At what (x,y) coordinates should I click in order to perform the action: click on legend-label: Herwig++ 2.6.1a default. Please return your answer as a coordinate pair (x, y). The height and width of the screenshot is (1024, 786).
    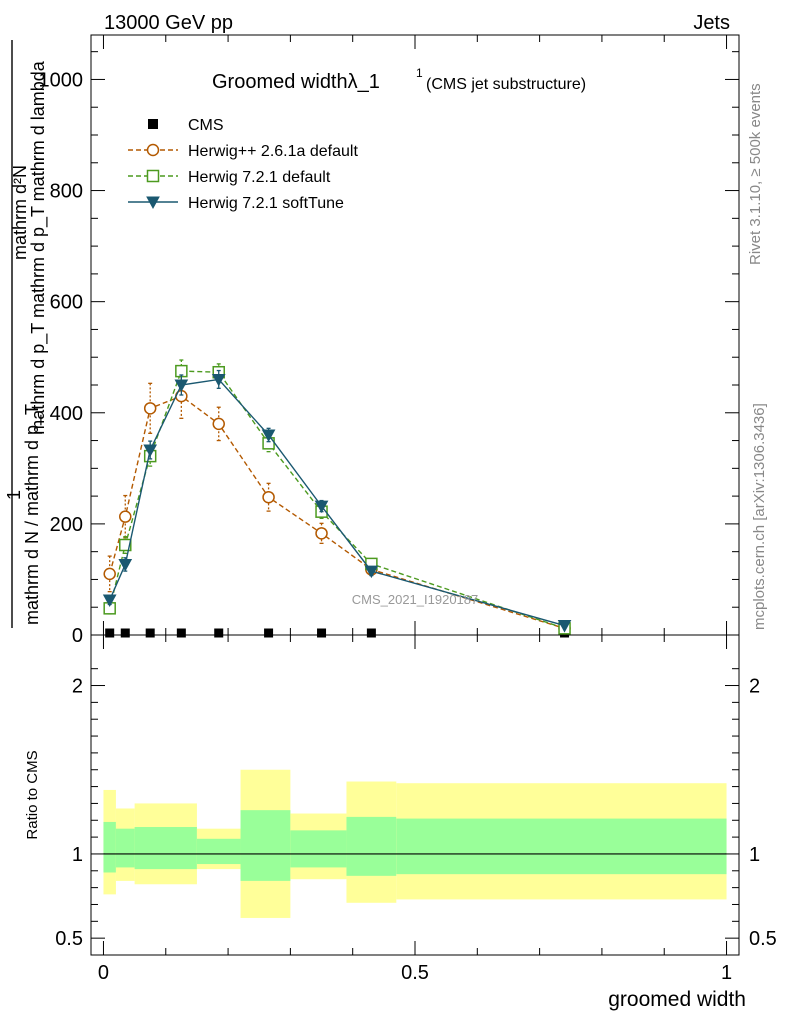
    Looking at the image, I should click on (273, 151).